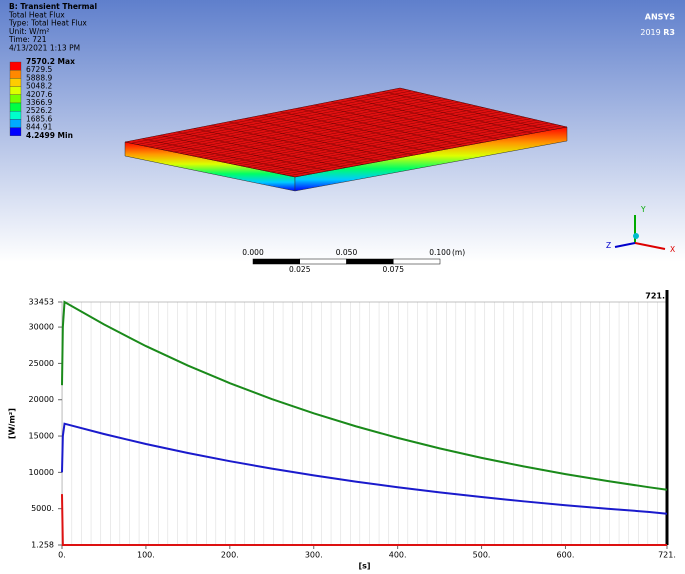  Describe the element at coordinates (643, 209) in the screenshot. I see `triad-label: Y` at that location.